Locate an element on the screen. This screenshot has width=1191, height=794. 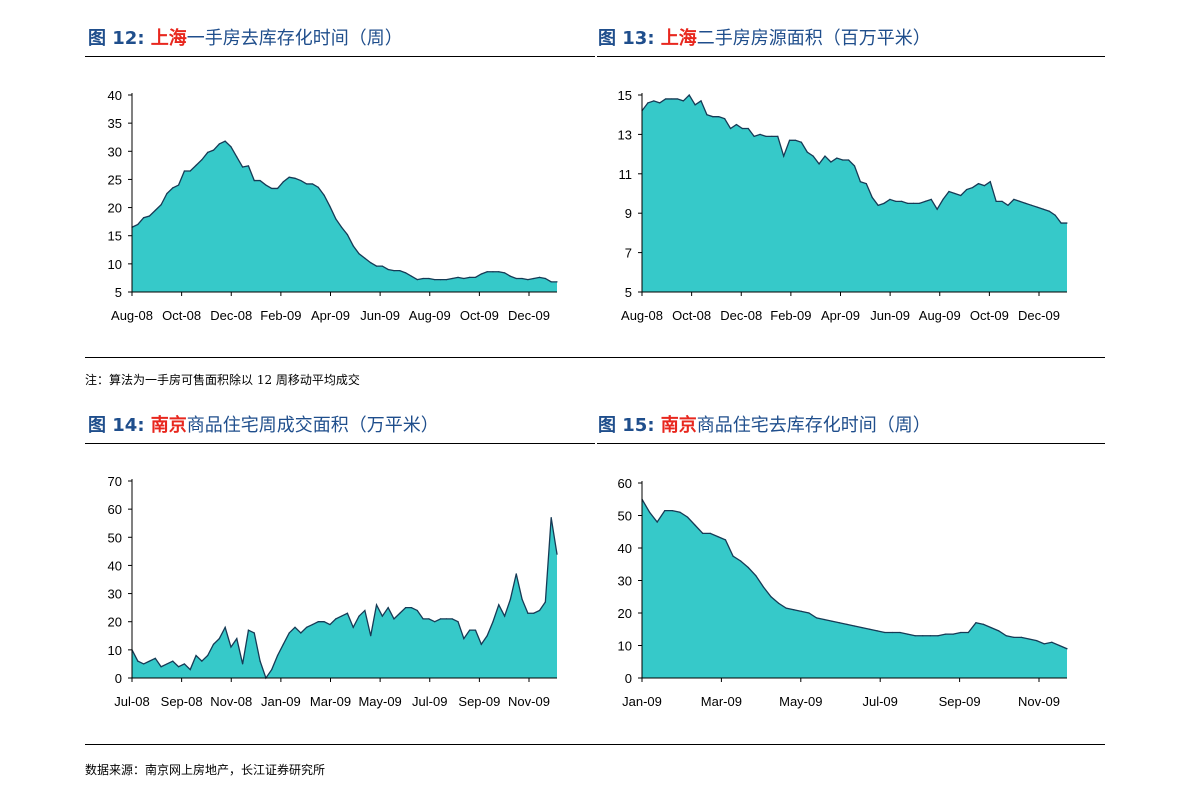
y-tick-label: 20 is located at coordinates (115, 208).